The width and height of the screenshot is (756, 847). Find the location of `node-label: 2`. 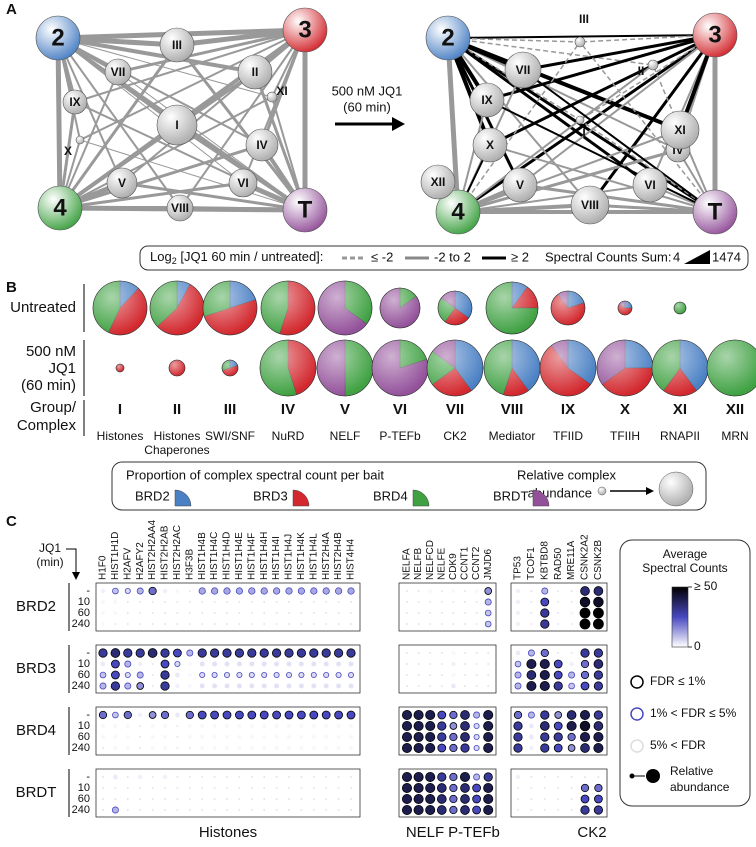

node-label: 2 is located at coordinates (57, 37).